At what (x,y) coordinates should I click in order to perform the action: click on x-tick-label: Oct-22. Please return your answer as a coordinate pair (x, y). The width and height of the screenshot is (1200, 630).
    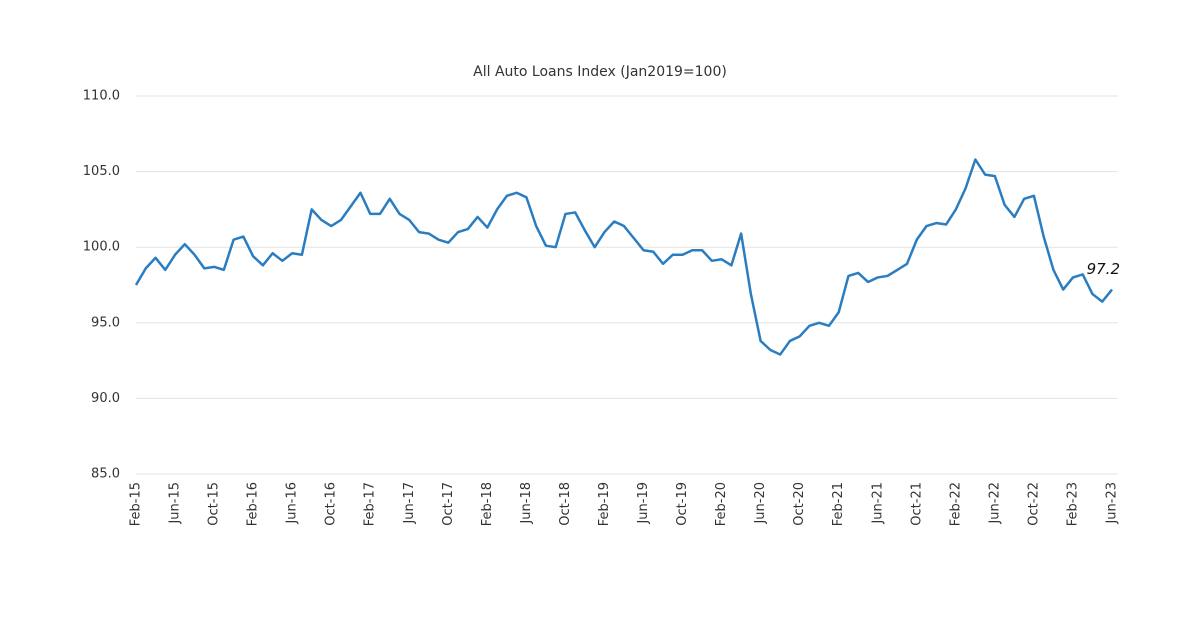
    Looking at the image, I should click on (1033, 504).